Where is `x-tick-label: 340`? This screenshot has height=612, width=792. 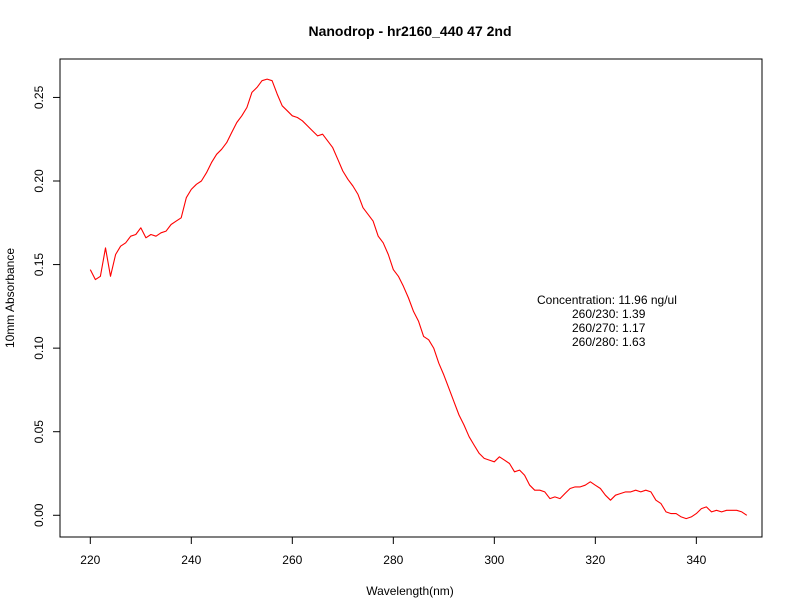
x-tick-label: 340 is located at coordinates (696, 560).